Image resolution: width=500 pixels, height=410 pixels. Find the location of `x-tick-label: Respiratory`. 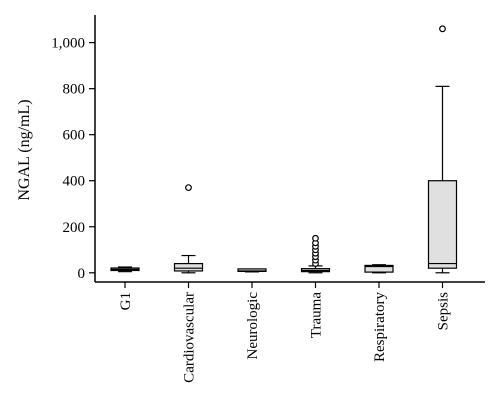

x-tick-label: Respiratory is located at coordinates (380, 327).